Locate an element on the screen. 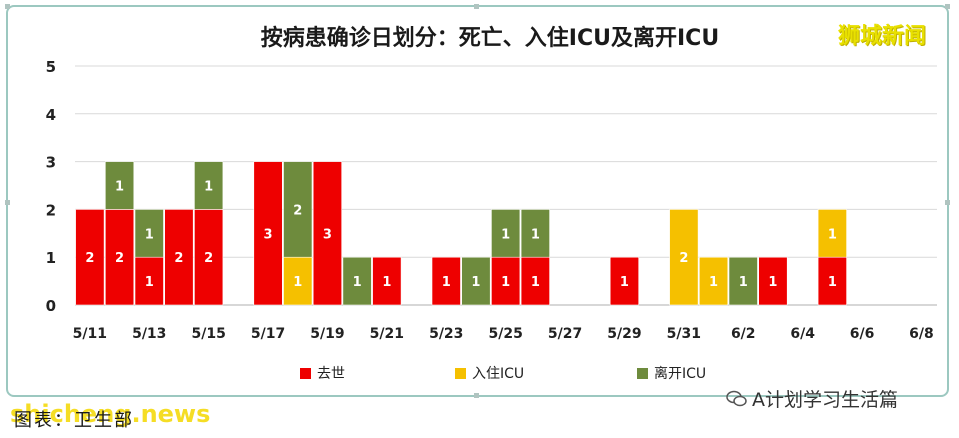 The height and width of the screenshot is (438, 959). resize-handle-top is located at coordinates (476, 6).